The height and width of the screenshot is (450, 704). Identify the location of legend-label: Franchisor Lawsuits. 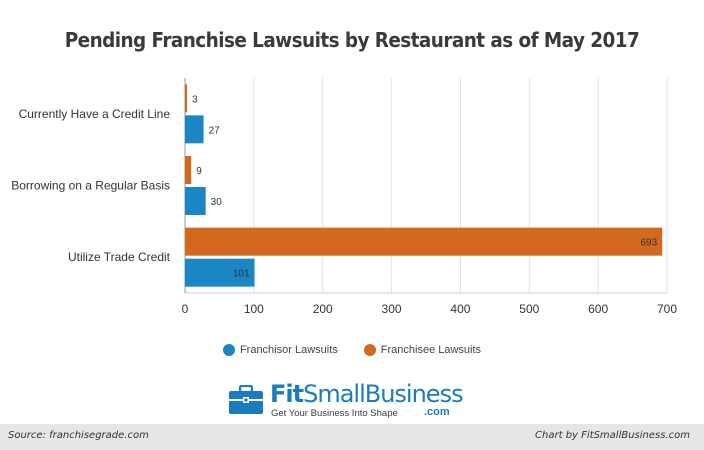
(288, 350).